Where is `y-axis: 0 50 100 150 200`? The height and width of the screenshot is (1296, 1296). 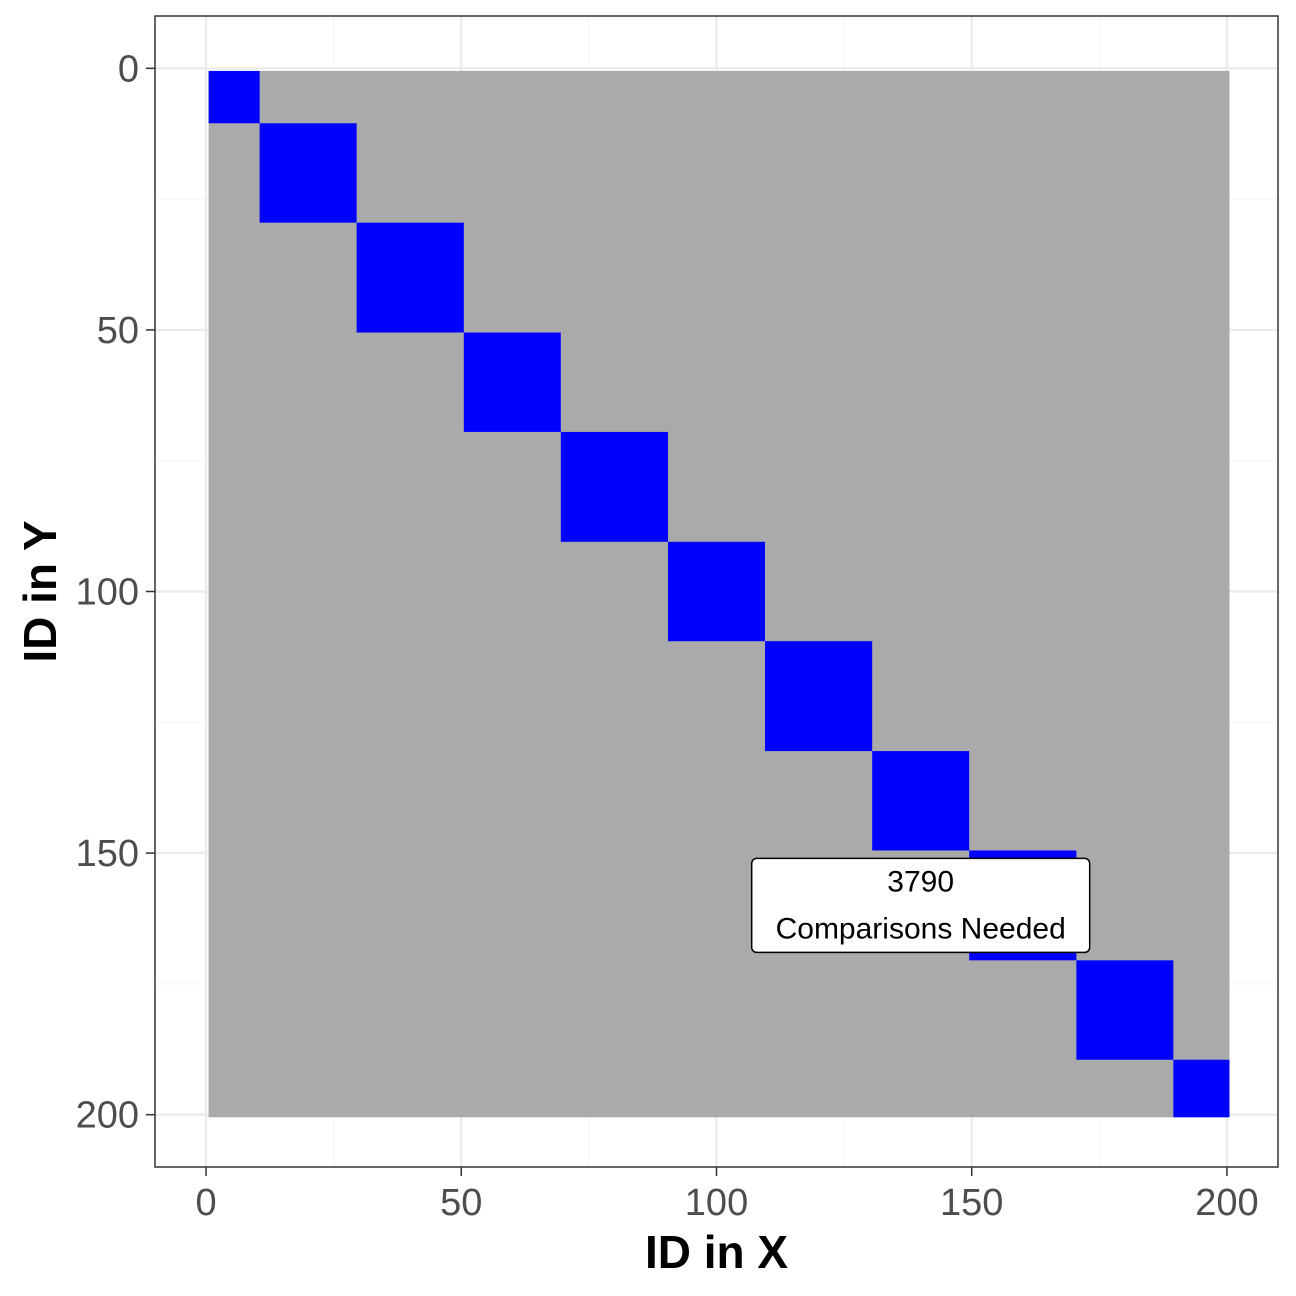
y-axis: 0 50 100 150 200 is located at coordinates (115, 592).